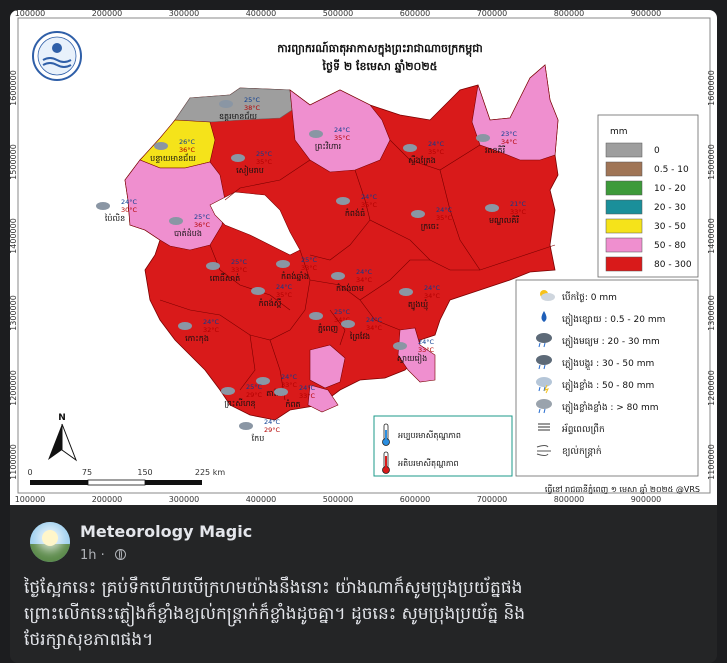  What do you see at coordinates (14, 88) in the screenshot?
I see `y-tick-label: 1600000` at bounding box center [14, 88].